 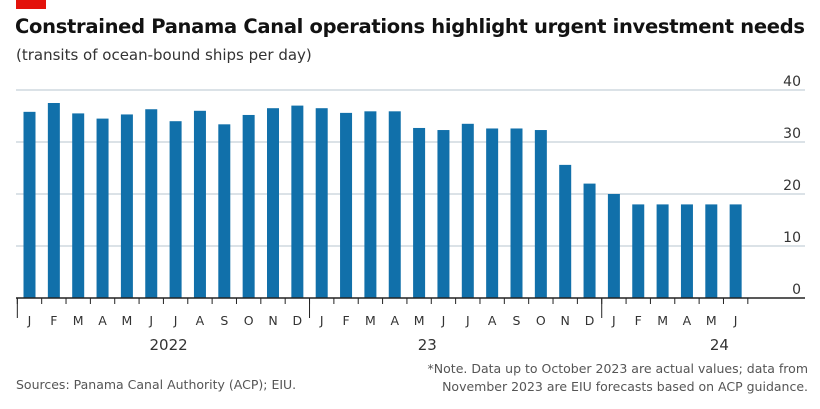 I want to click on y-tick-label: 20, so click(x=792, y=186).